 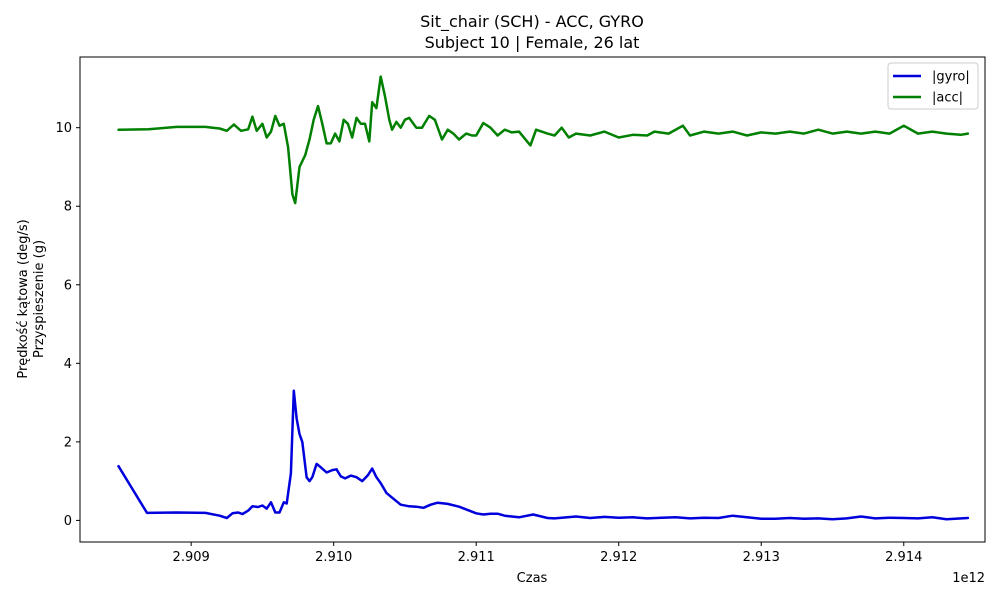 I want to click on chart-title: Sit_chair (SCH) - ACC, GYRO, so click(x=532, y=22).